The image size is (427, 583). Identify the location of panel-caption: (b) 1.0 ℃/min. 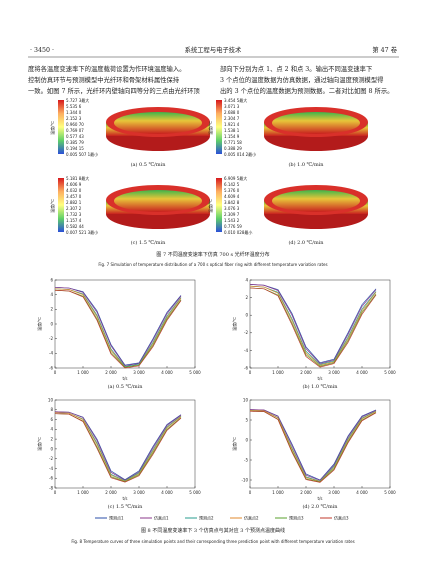
(306, 164).